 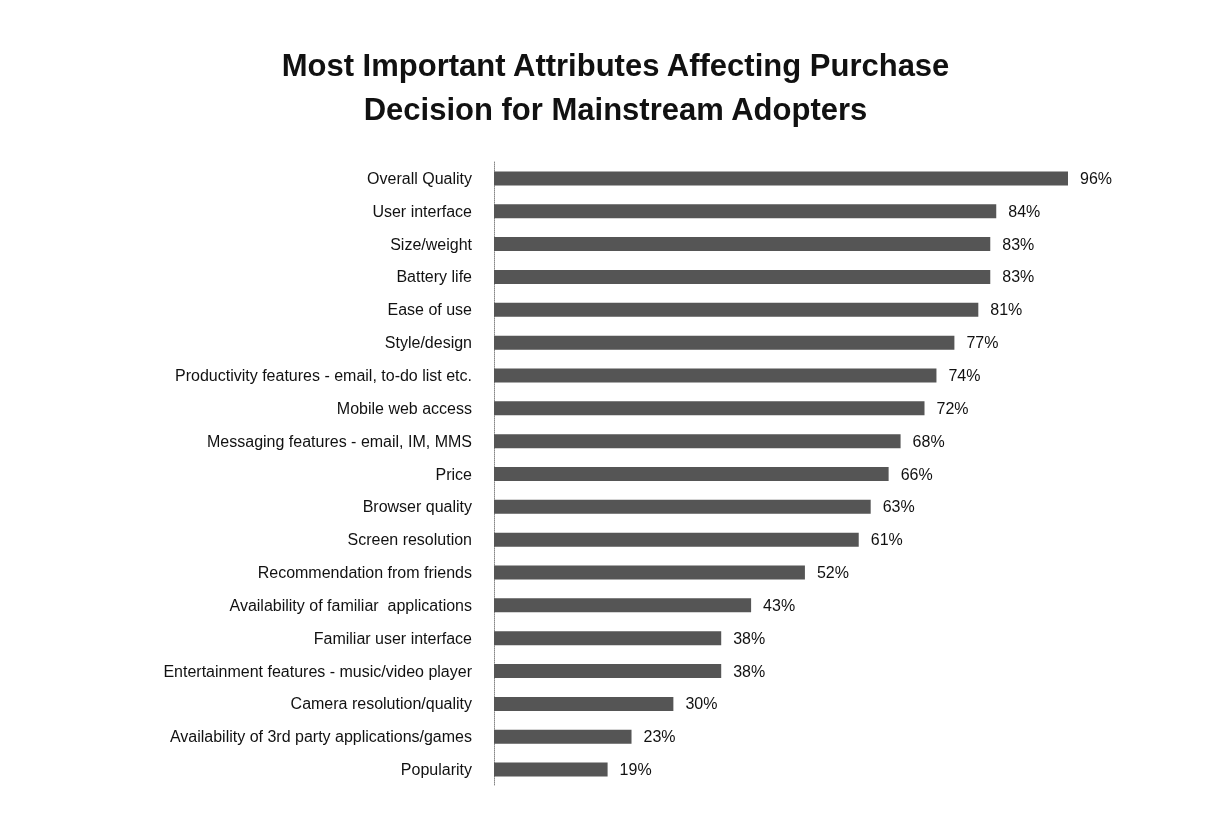 What do you see at coordinates (659, 737) in the screenshot?
I see `data-label: 23%` at bounding box center [659, 737].